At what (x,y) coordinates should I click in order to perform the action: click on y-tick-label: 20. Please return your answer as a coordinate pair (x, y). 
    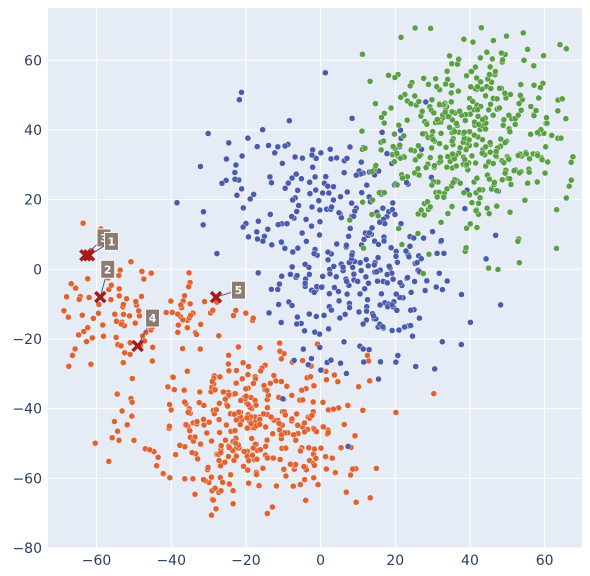
    Looking at the image, I should click on (33, 201).